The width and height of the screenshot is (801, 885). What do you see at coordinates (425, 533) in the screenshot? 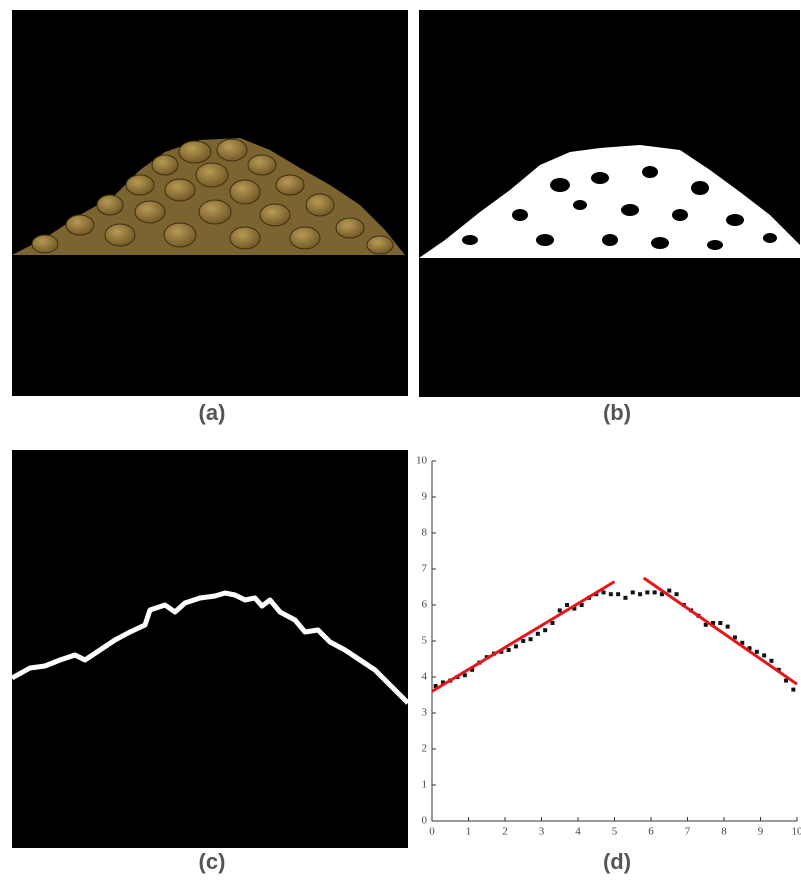
I see `y-tick-label: 8` at bounding box center [425, 533].